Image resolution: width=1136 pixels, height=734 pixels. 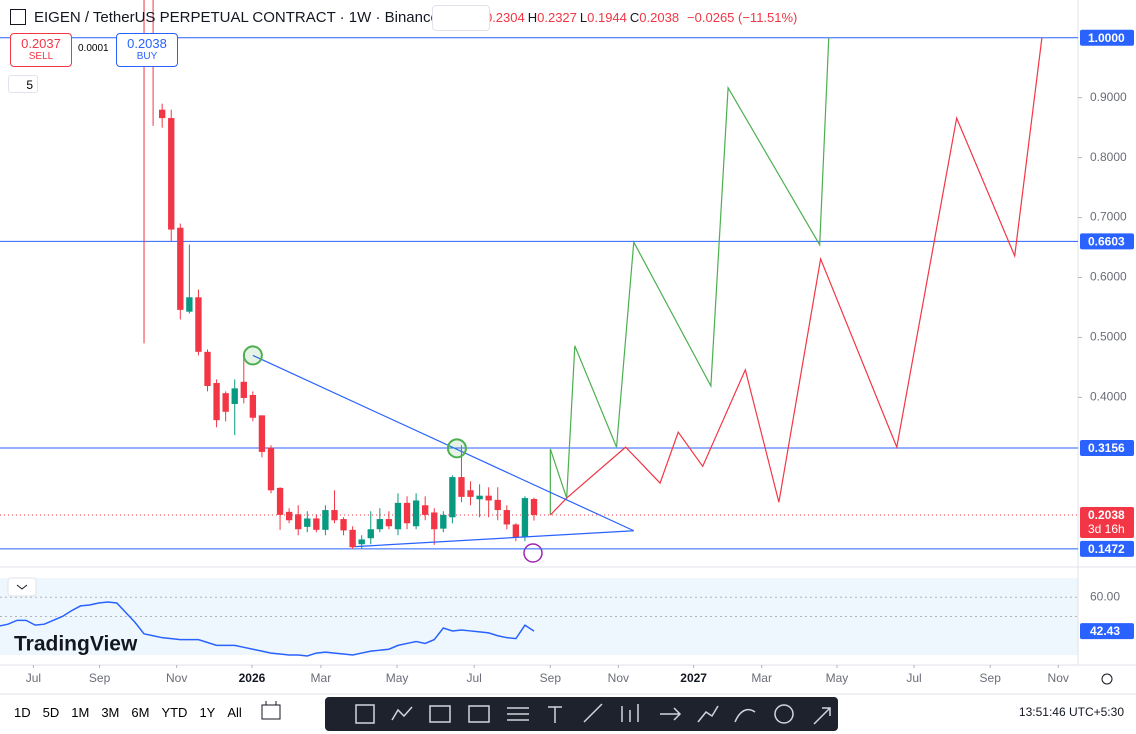 What do you see at coordinates (1108, 277) in the screenshot?
I see `y-tick-label: 0.6000` at bounding box center [1108, 277].